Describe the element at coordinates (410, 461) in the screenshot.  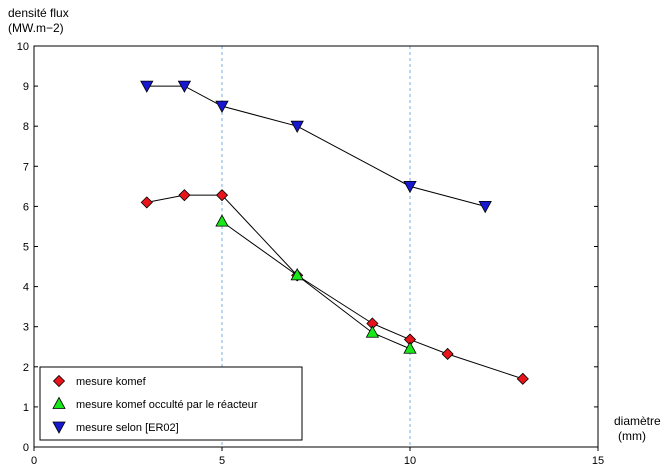
I see `x-tick-label-10: 10` at that location.